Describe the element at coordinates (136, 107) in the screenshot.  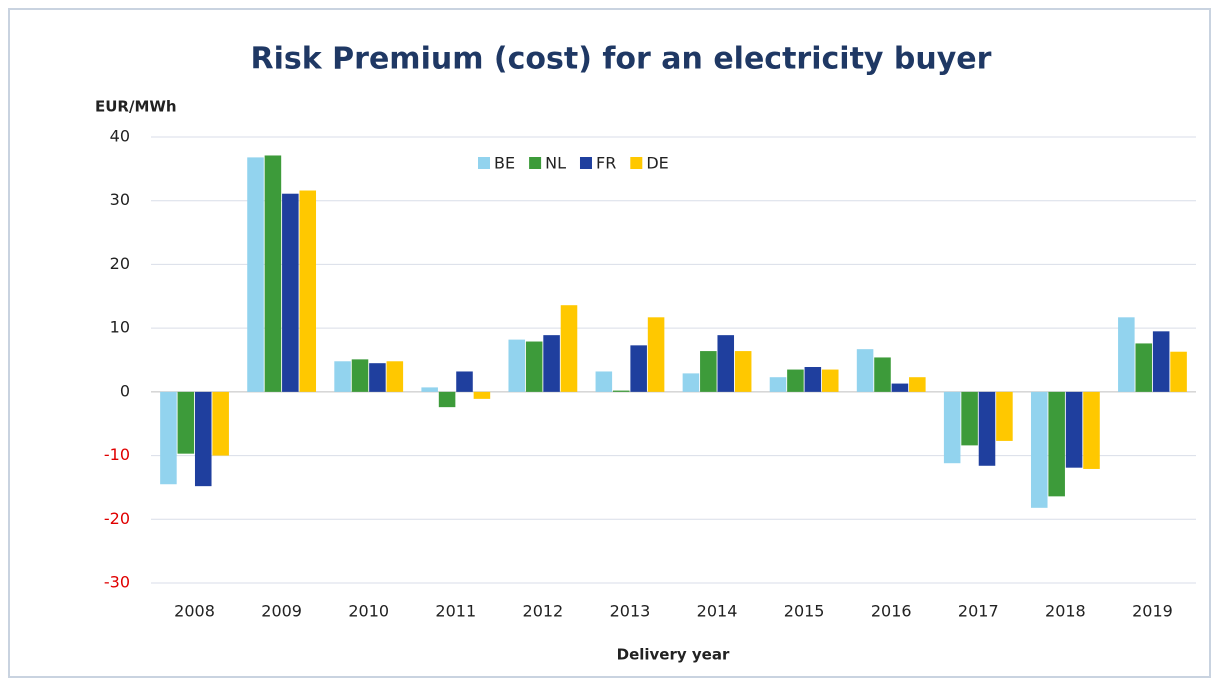
I see `y-axis-label: EUR/MWh` at that location.